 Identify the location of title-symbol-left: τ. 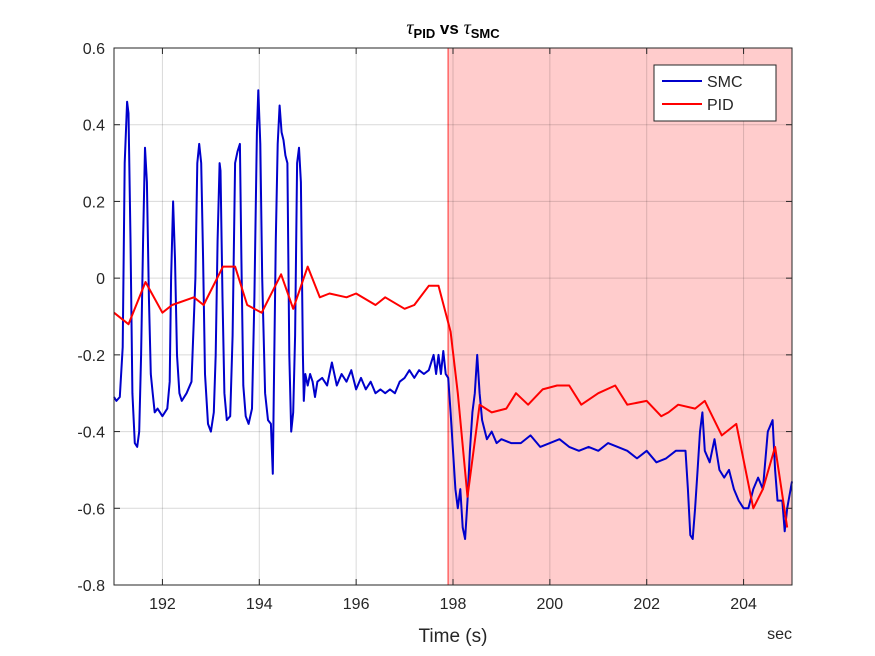
(410, 28).